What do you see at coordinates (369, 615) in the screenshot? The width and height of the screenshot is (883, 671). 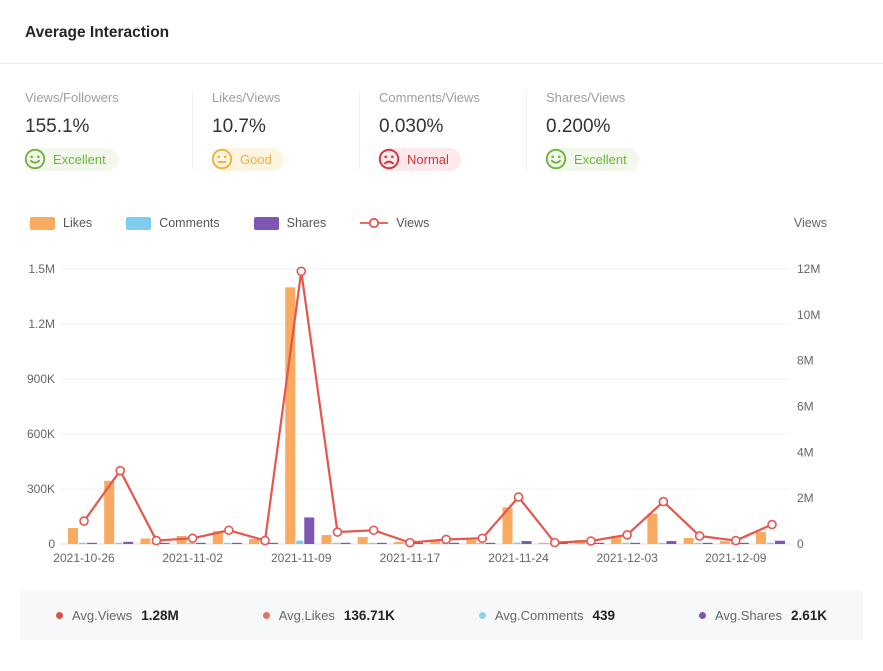 I see `summary-value: 136.71K` at bounding box center [369, 615].